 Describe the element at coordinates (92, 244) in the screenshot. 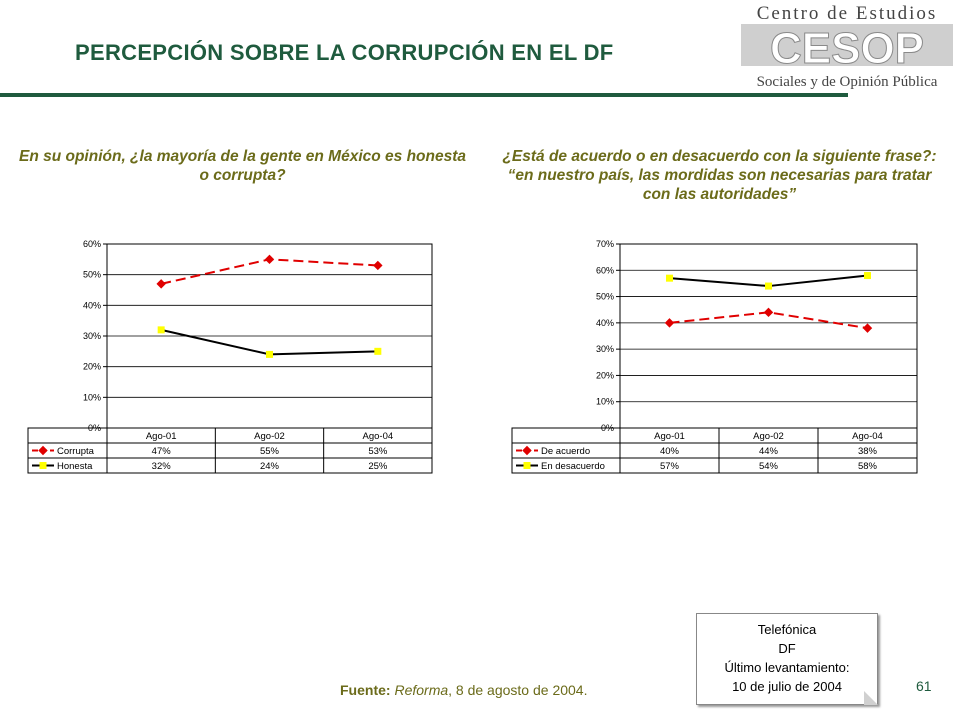

I see `left-ytick-label: 60%` at that location.